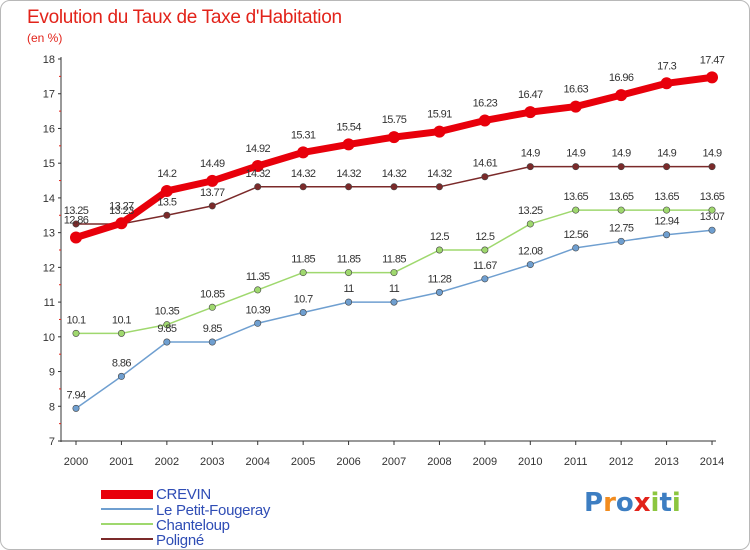 Image resolution: width=750 pixels, height=550 pixels. What do you see at coordinates (609, 503) in the screenshot?
I see `logo-letter: r` at bounding box center [609, 503].